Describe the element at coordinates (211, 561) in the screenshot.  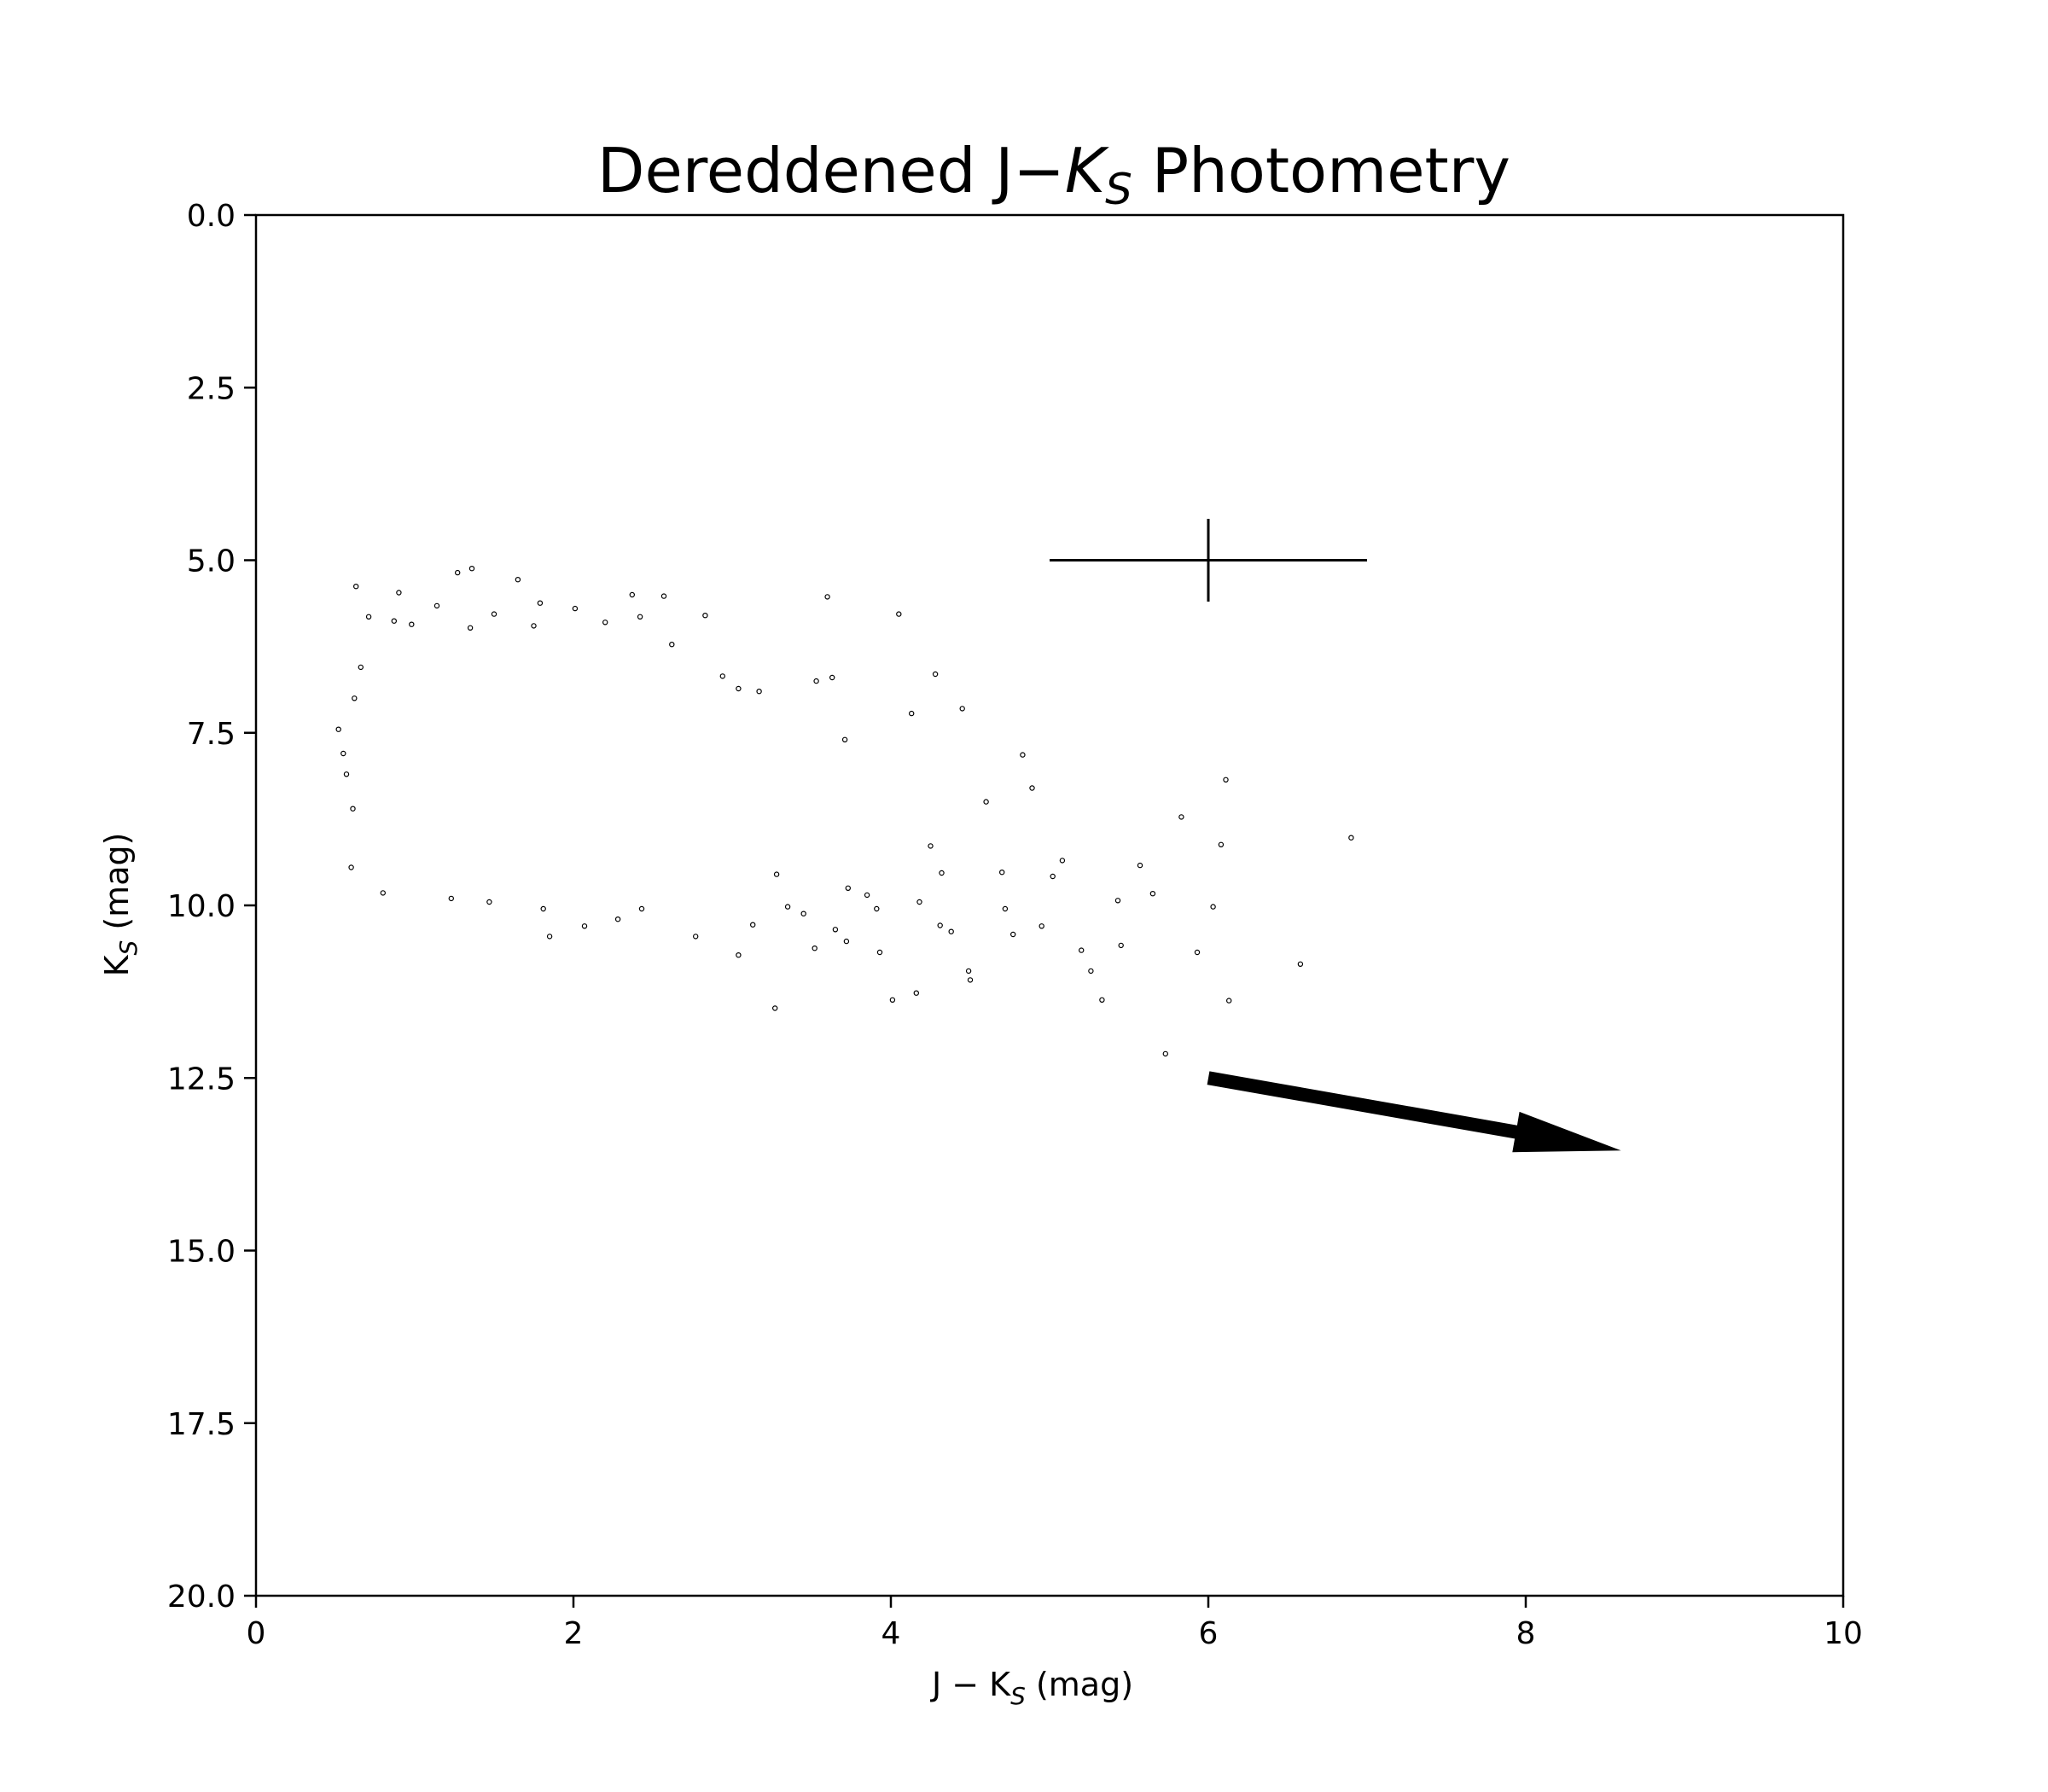
I see `y-tick-label: 5.0` at that location.